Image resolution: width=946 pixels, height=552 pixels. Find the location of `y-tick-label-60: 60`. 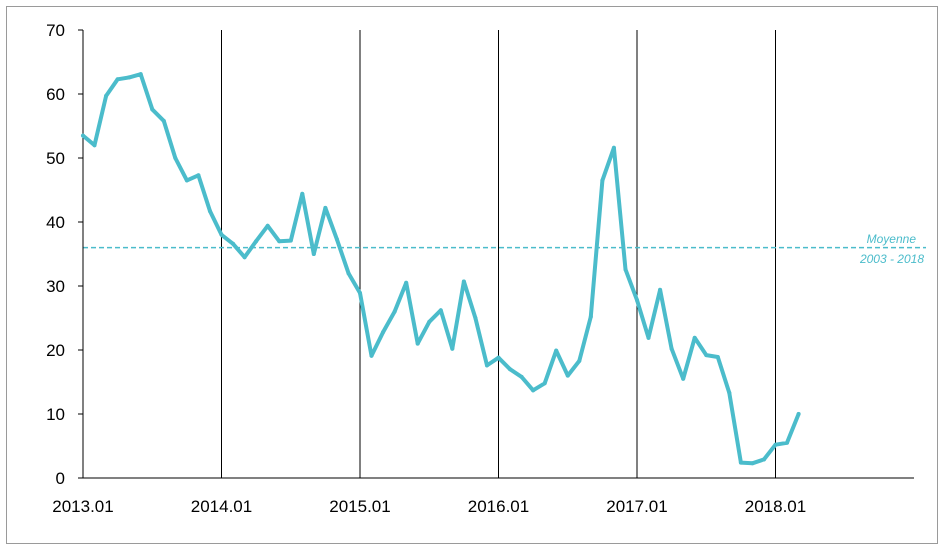

y-tick-label-60: 60 is located at coordinates (55, 94).